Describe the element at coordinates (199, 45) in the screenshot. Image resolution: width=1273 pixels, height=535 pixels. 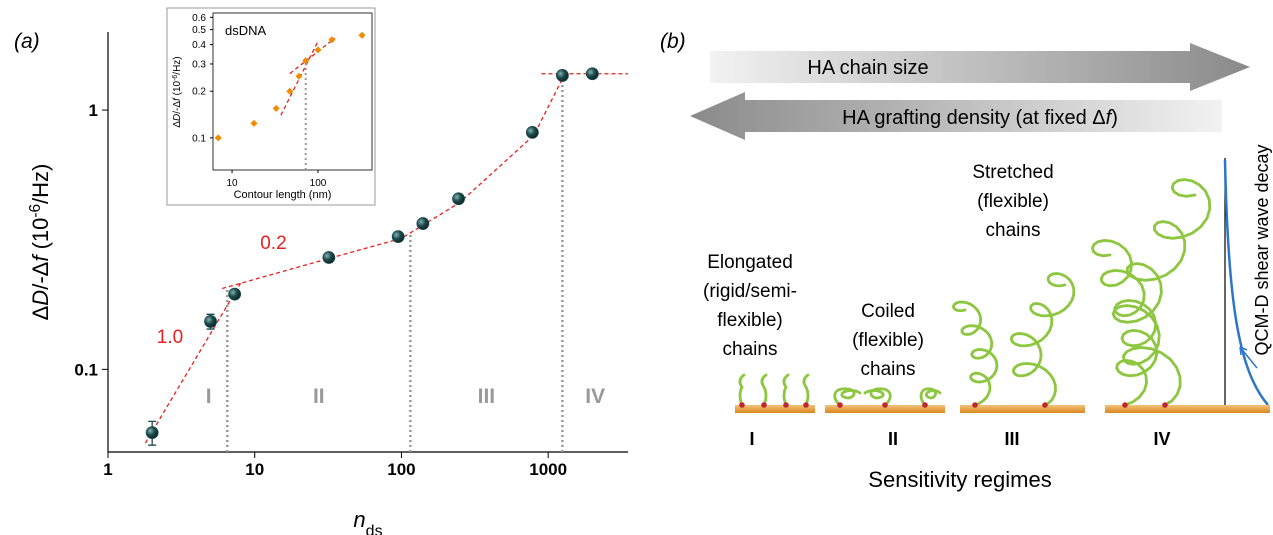
I see `y-tick-label: 0.4` at that location.